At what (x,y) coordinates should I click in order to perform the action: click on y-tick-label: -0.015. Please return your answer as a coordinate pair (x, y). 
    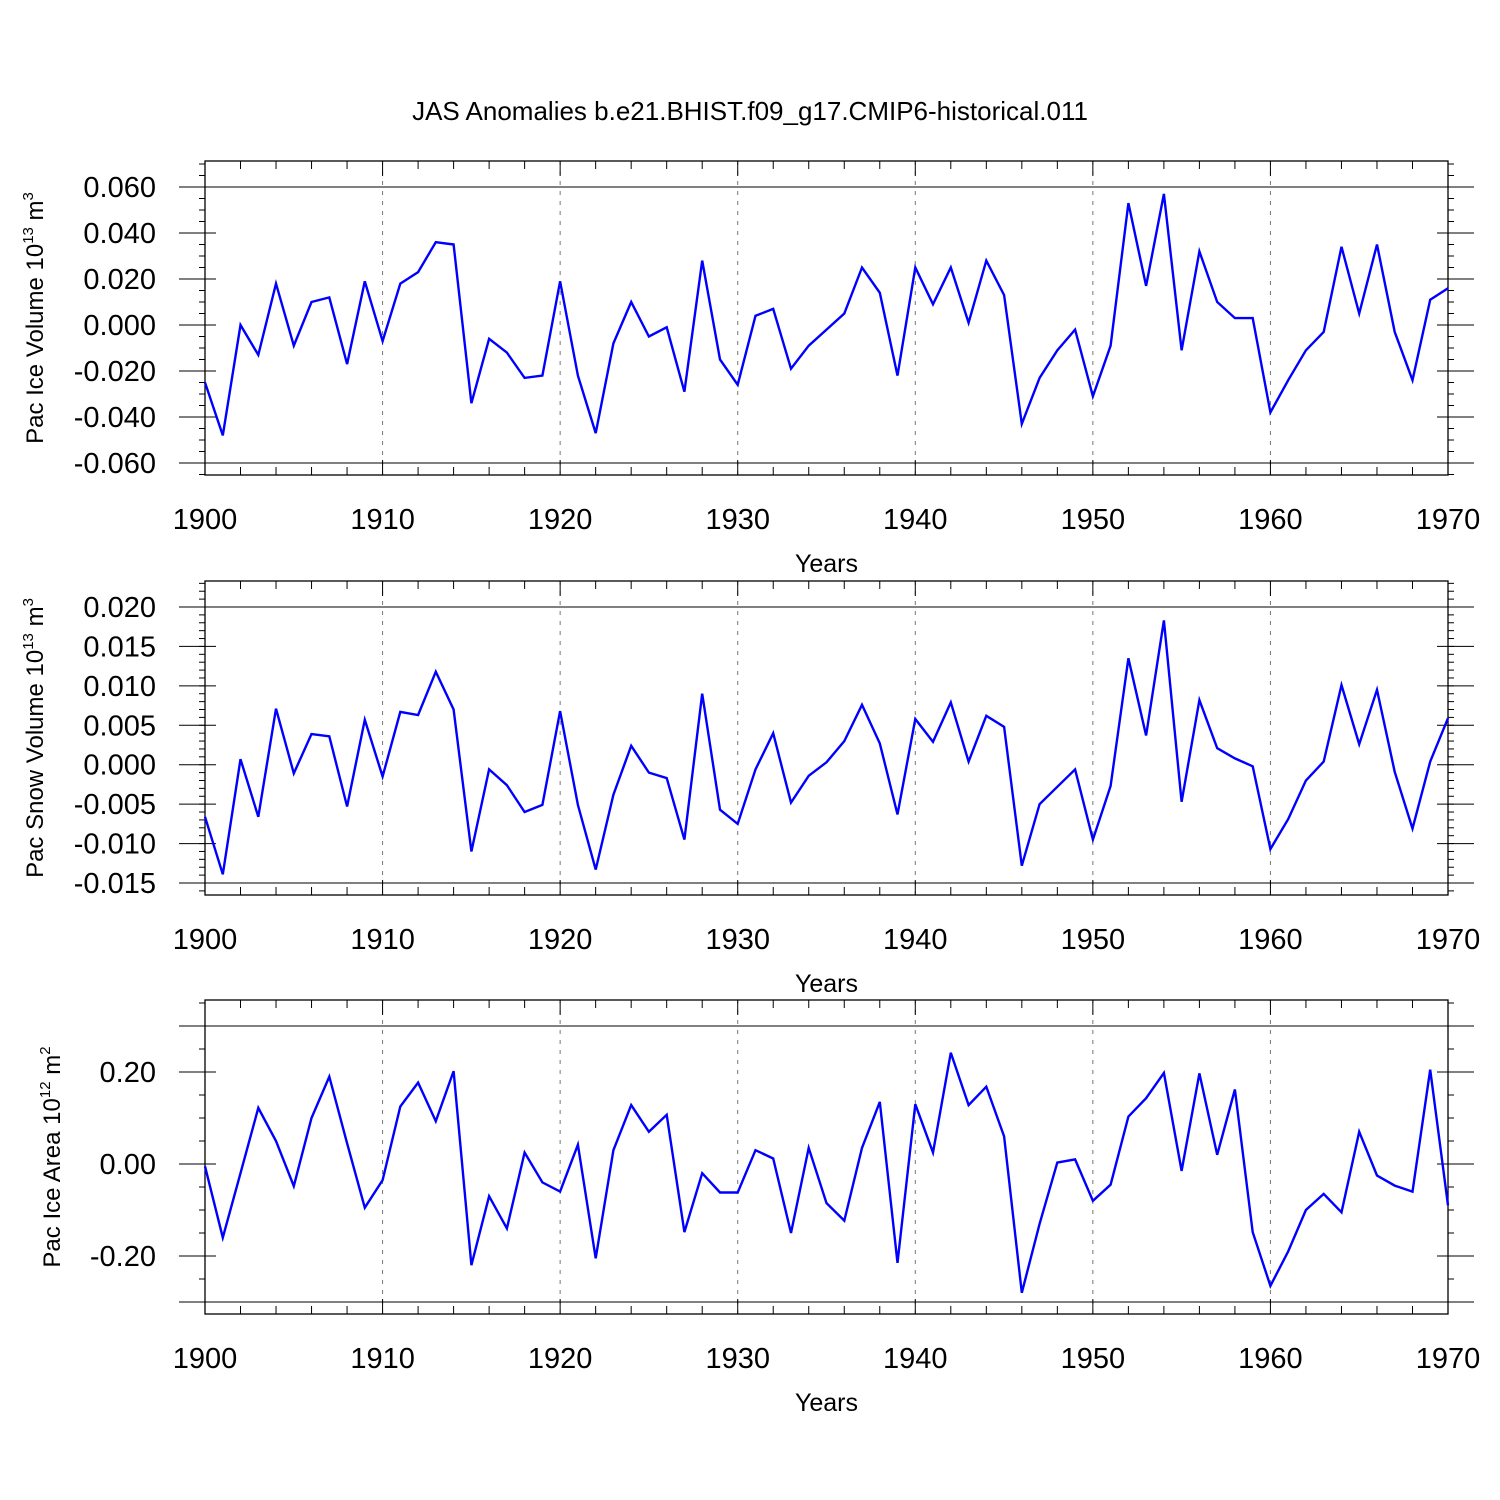
    Looking at the image, I should click on (115, 884).